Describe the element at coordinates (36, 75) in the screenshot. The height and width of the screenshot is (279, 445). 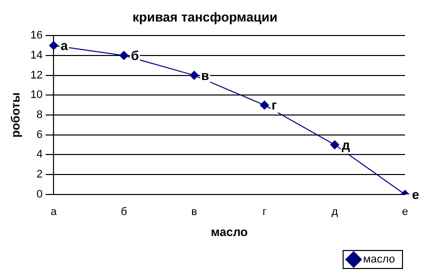
I see `y-tick-label: 12` at that location.